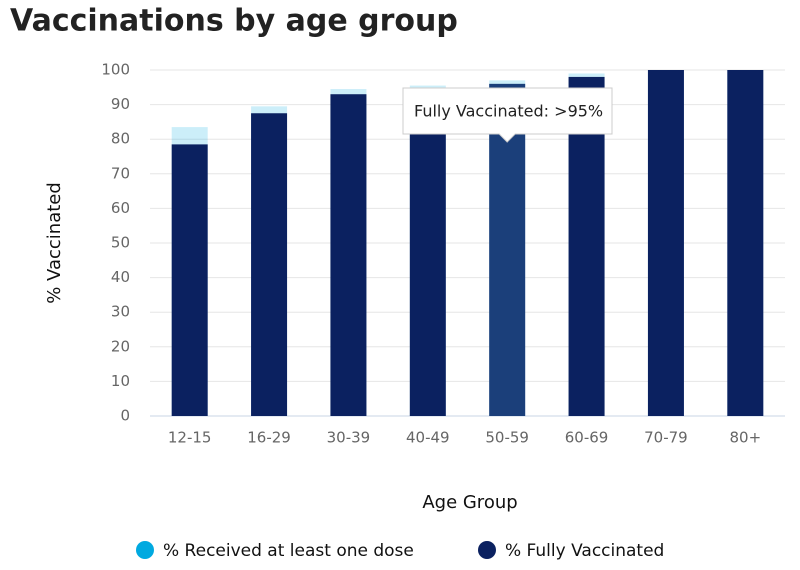 The height and width of the screenshot is (570, 800). I want to click on x-tick-label: 80+, so click(745, 438).